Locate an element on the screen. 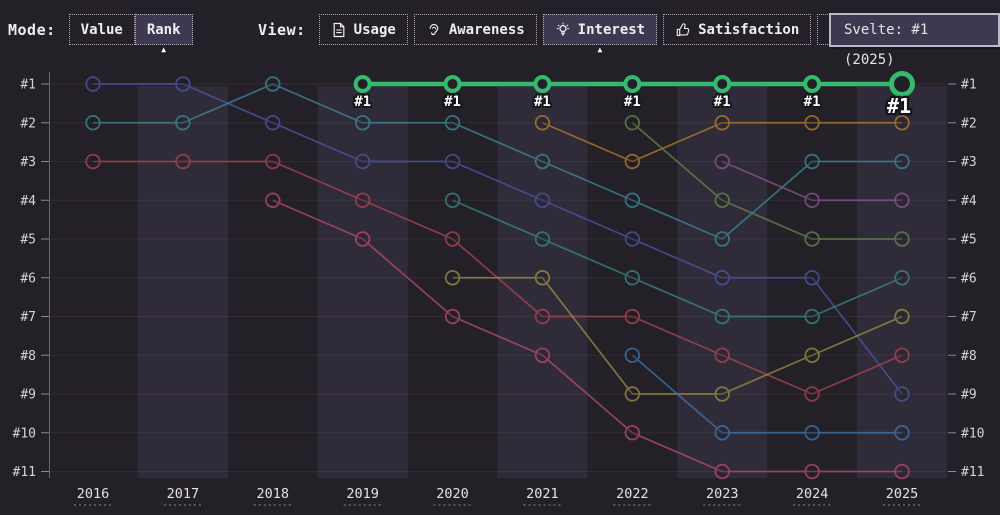 The height and width of the screenshot is (515, 1000). data-point-indigo-line-2016 is located at coordinates (93, 84).